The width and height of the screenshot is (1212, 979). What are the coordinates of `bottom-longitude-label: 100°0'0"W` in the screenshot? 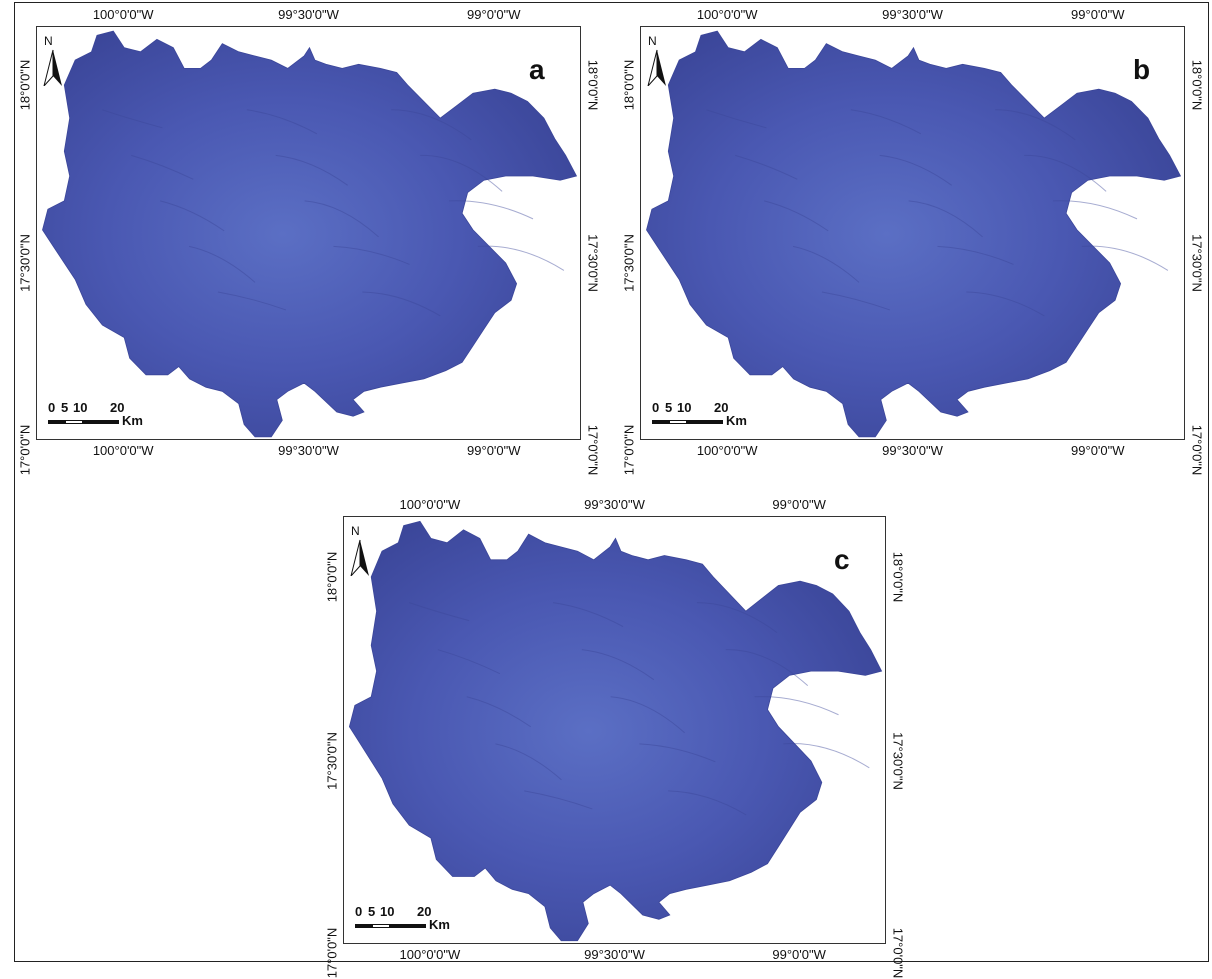 It's located at (123, 450).